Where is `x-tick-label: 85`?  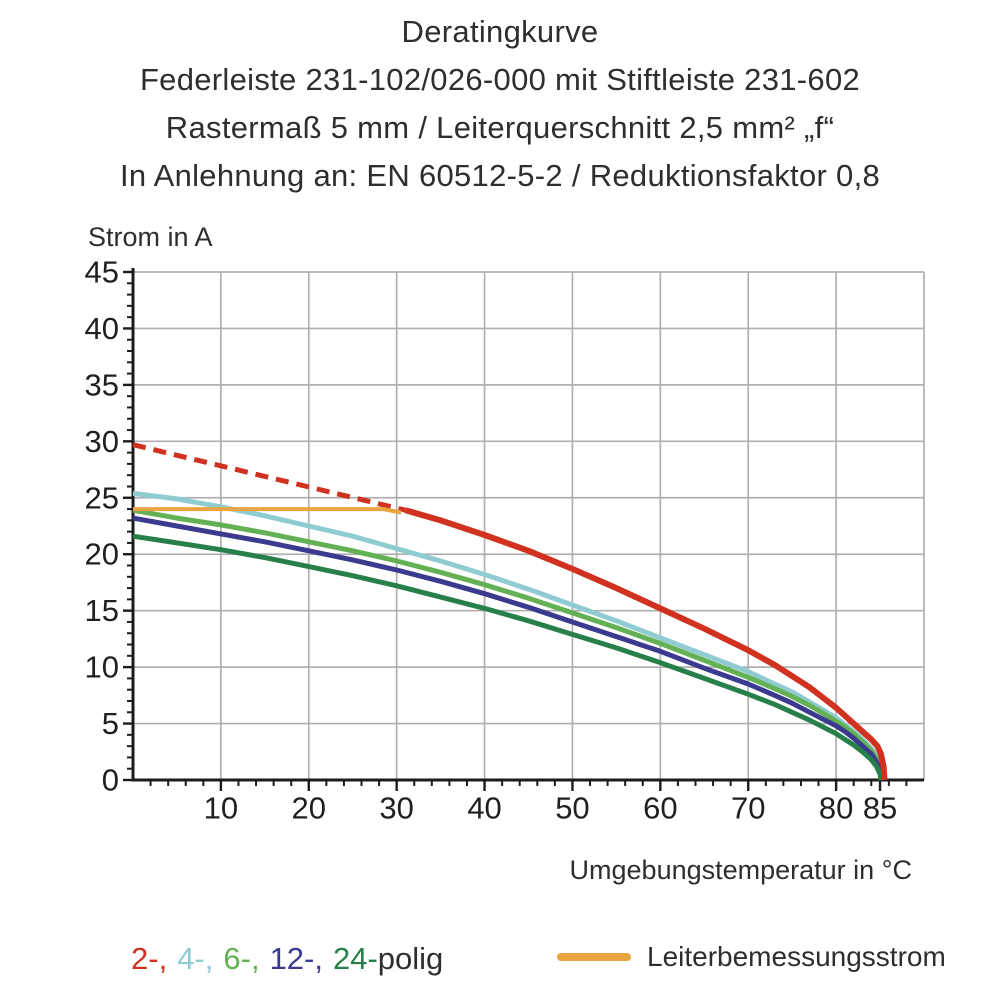
x-tick-label: 85 is located at coordinates (880, 807).